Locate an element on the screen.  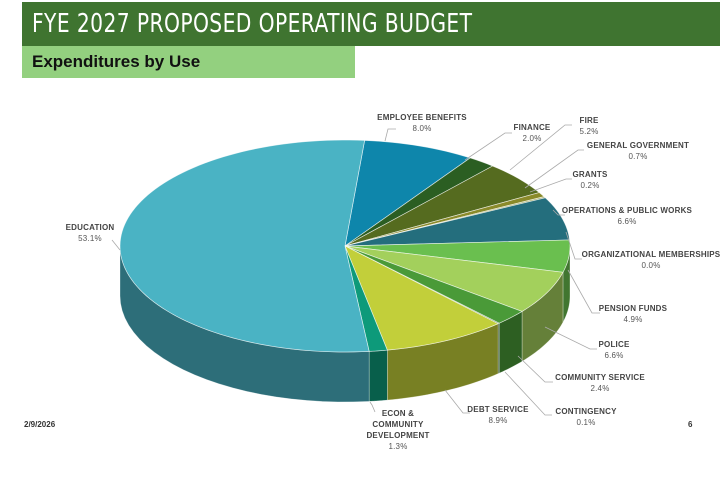
data-label-value: 53.1% is located at coordinates (90, 238).